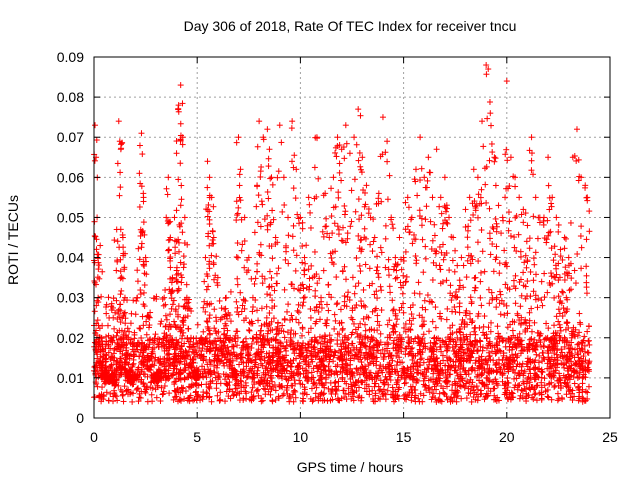 Image resolution: width=640 pixels, height=480 pixels. What do you see at coordinates (197, 437) in the screenshot?
I see `x-tick-label: 5` at bounding box center [197, 437].